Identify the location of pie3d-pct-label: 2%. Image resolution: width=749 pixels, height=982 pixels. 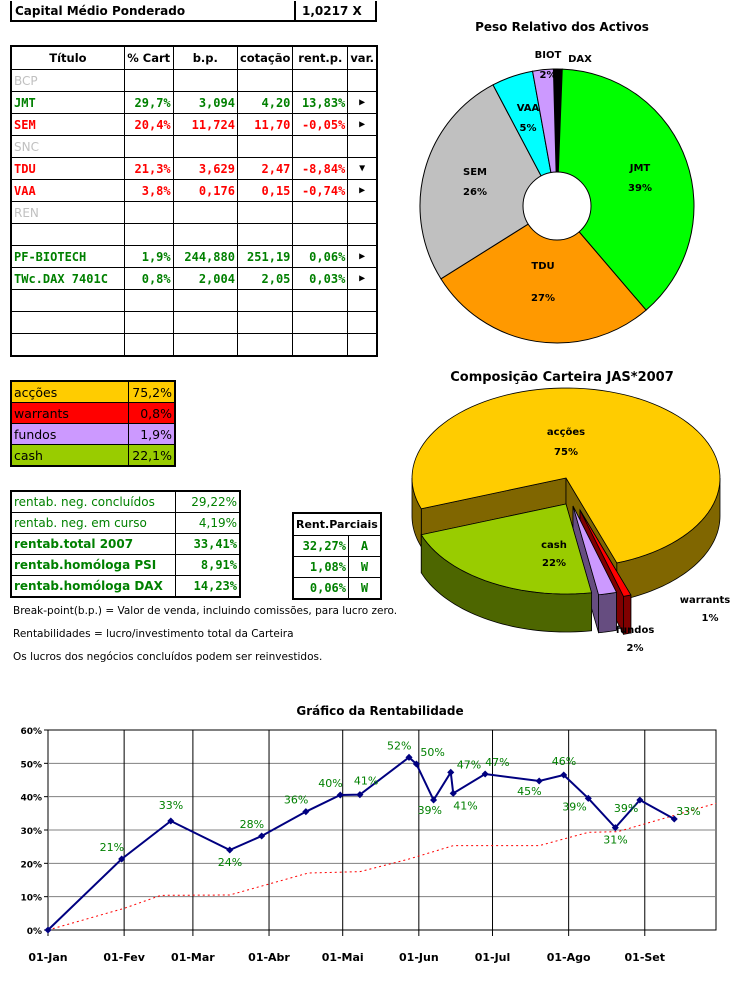
(635, 648).